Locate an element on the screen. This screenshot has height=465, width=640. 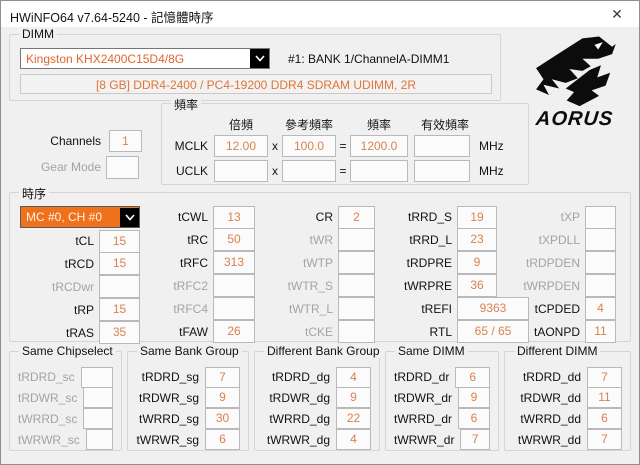
timing-label: tRDRD_sc is located at coordinates (46, 377).